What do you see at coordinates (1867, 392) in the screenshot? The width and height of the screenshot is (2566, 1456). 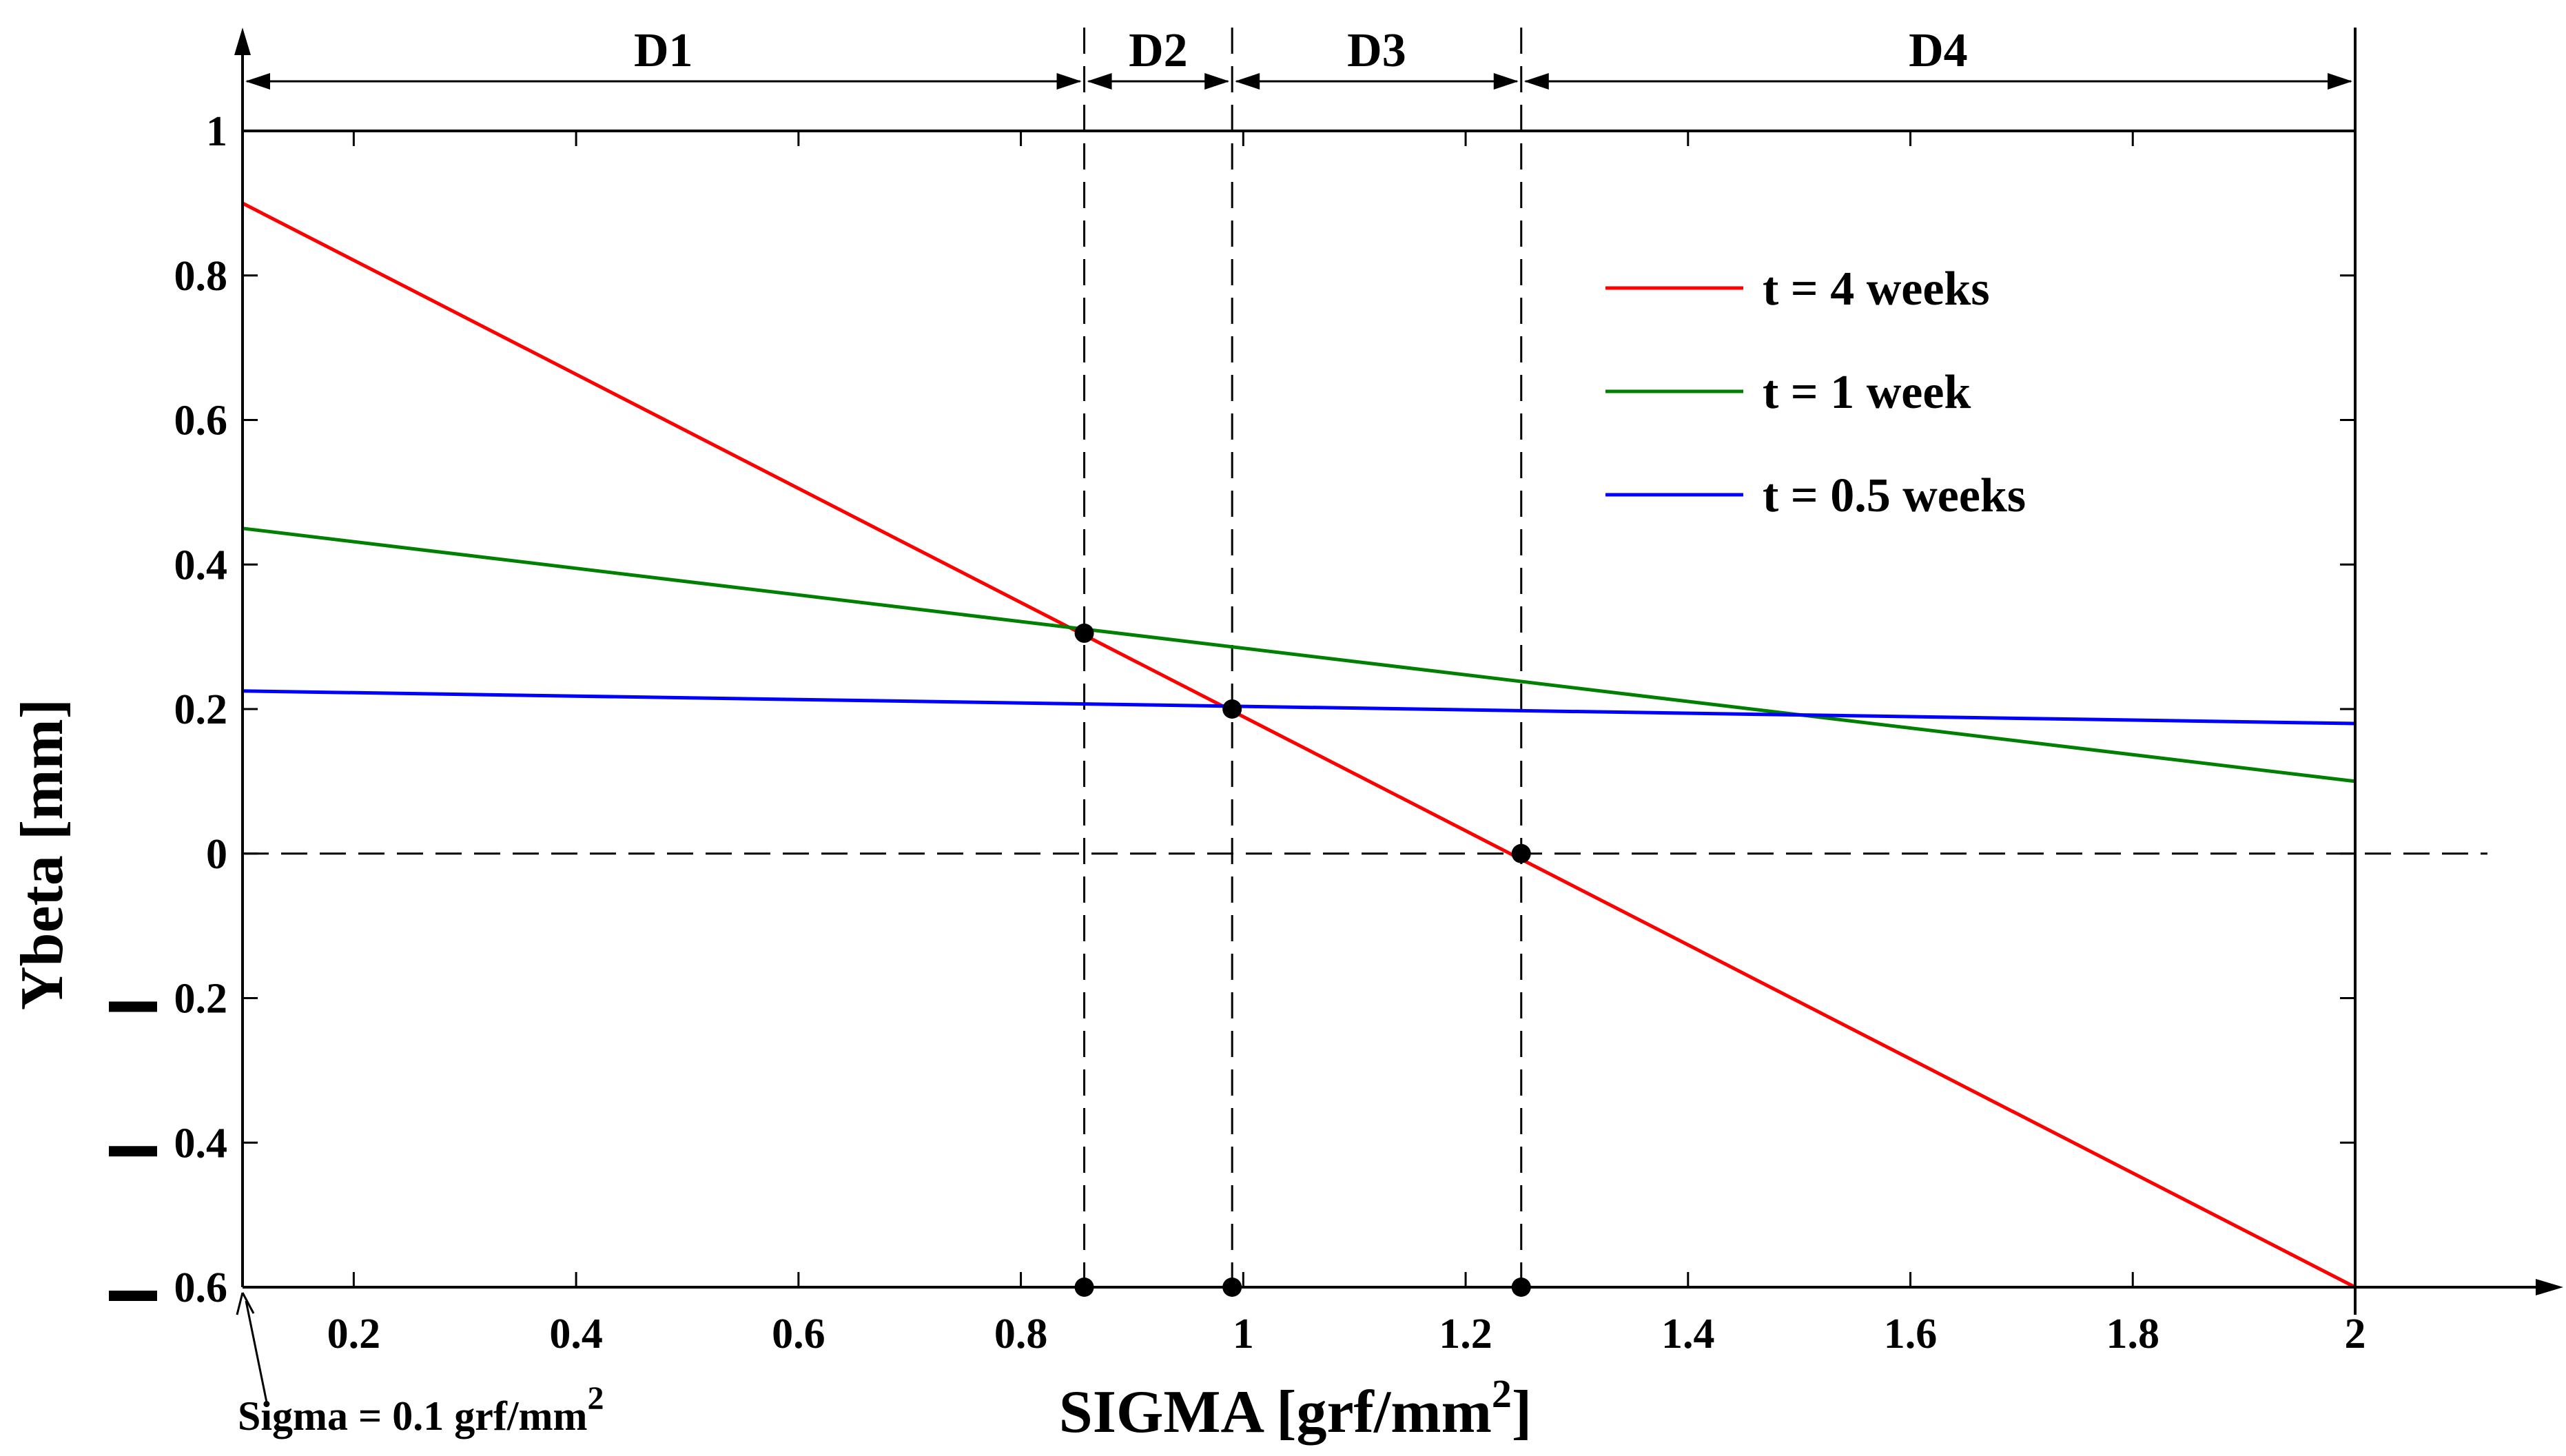 I see `legend-entry: t = 1 week` at bounding box center [1867, 392].